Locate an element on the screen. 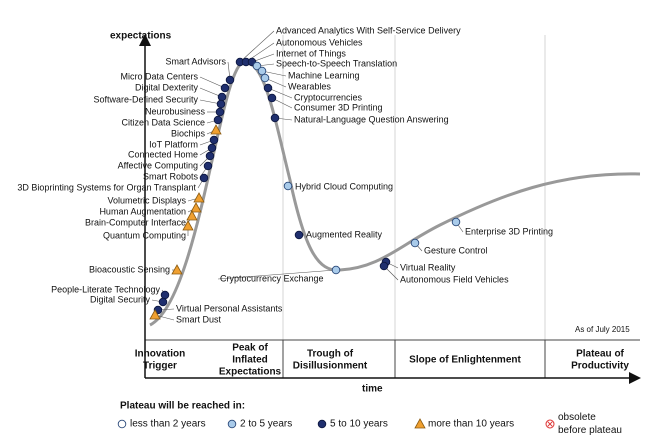 Image resolution: width=660 pixels, height=440 pixels. phase-label: Trigger is located at coordinates (160, 366).